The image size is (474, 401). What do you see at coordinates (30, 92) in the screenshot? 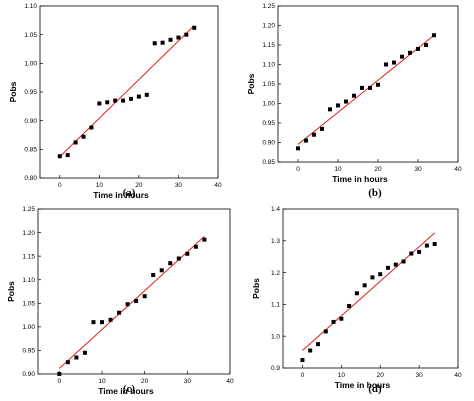
I see `y-tick-label: 0.95` at bounding box center [30, 92].